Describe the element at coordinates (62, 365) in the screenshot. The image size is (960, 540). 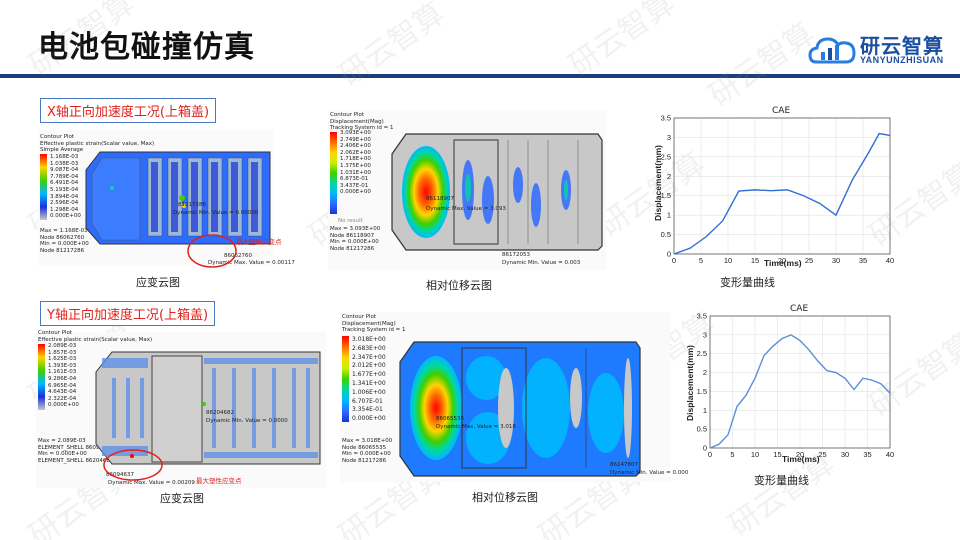
I see `legend-value: 1.393E-03` at that location.